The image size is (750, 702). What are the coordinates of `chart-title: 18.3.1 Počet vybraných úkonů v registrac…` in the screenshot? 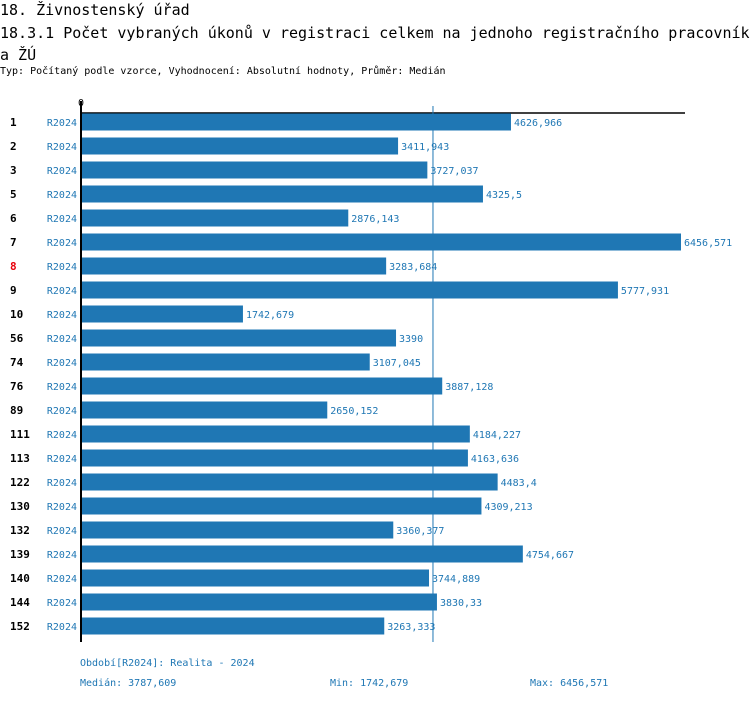 It's located at (375, 44).